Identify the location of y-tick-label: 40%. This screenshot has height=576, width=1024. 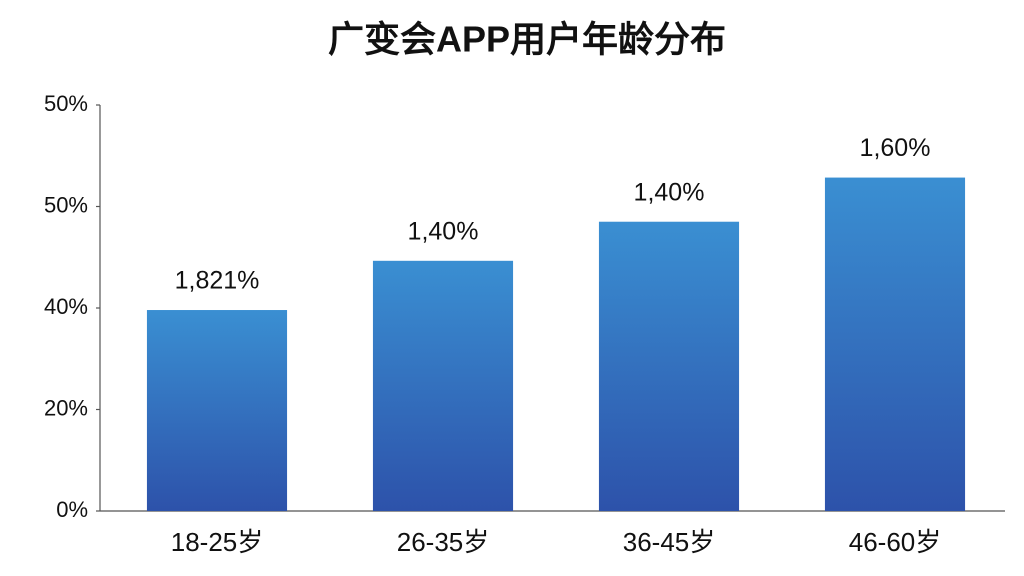
(66, 306).